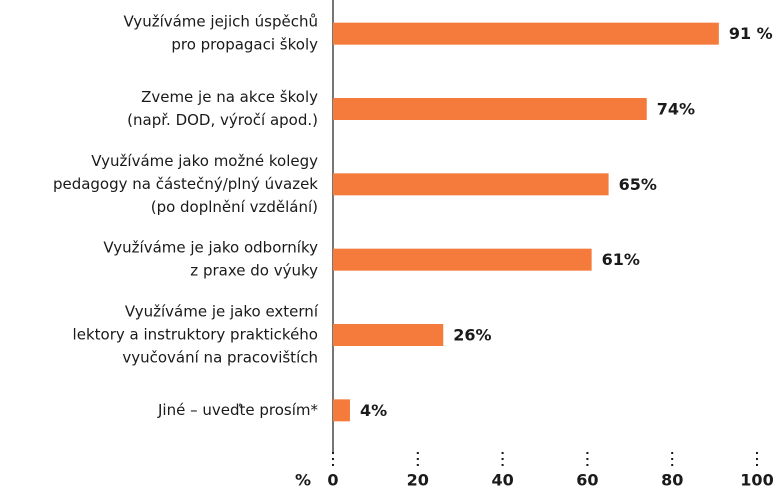  I want to click on x-tick-label: 100, so click(756, 480).